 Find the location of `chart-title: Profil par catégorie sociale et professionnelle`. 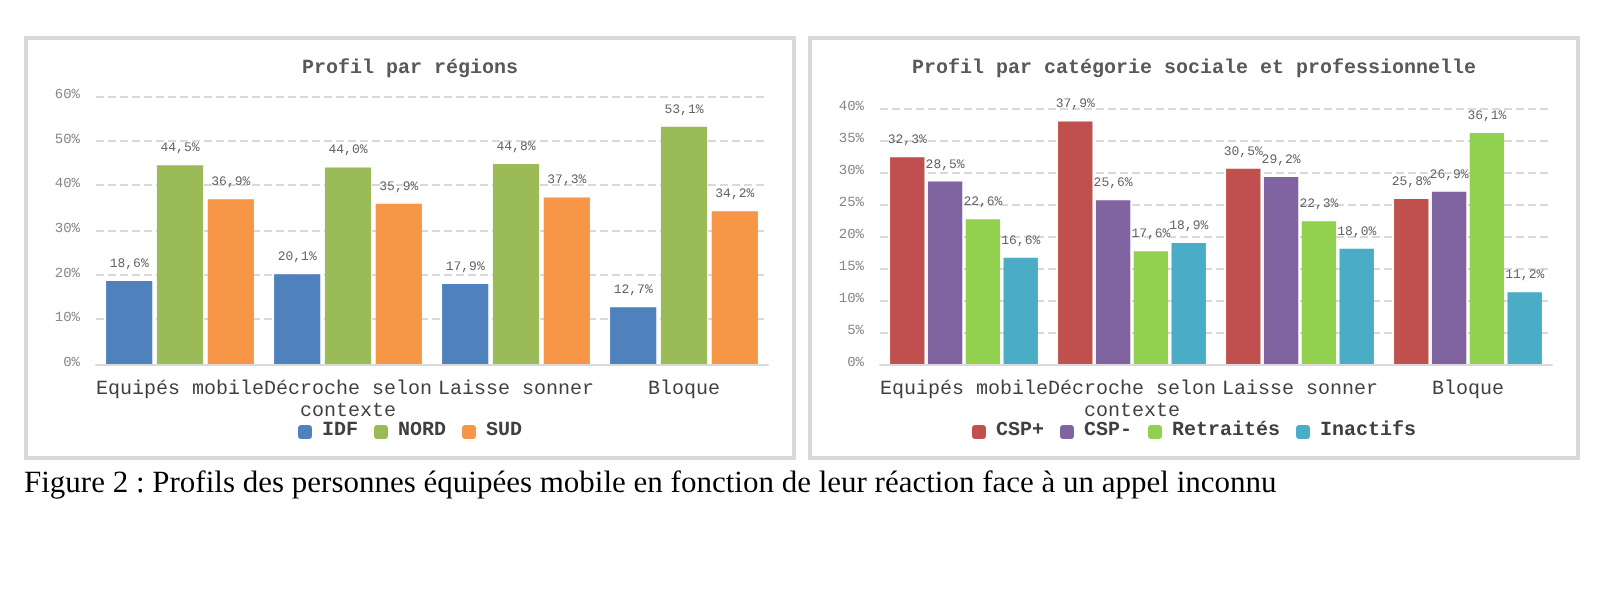

chart-title: Profil par catégorie sociale et professionnelle is located at coordinates (1194, 69).